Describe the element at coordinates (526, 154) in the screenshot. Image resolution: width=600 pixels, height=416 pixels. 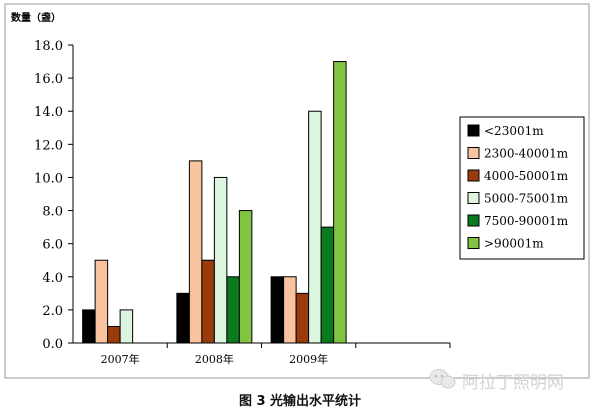
I see `legend-entry: 2300-40001m` at that location.